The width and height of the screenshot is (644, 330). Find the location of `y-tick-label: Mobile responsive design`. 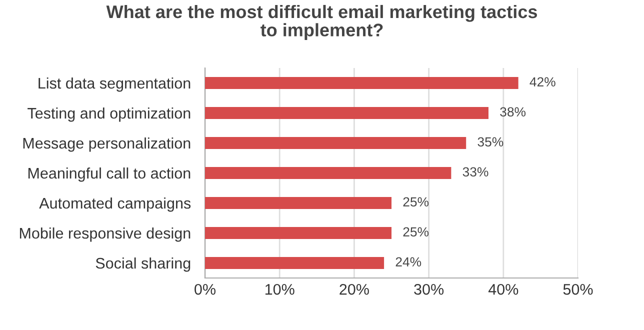

y-tick-label: Mobile responsive design is located at coordinates (105, 234).